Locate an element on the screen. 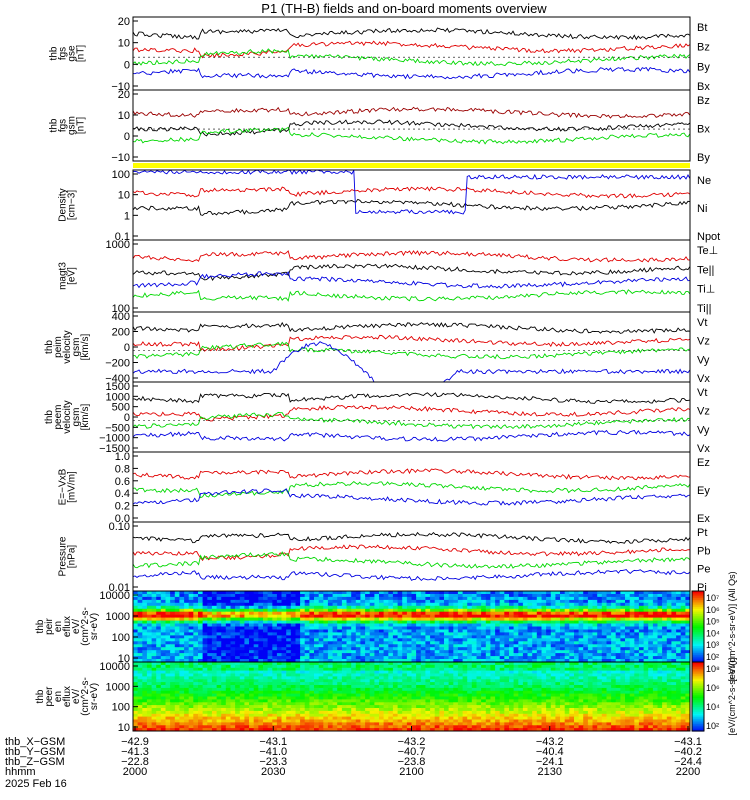 The width and height of the screenshot is (750, 800). y-axis-label: thb is located at coordinates (49, 347).